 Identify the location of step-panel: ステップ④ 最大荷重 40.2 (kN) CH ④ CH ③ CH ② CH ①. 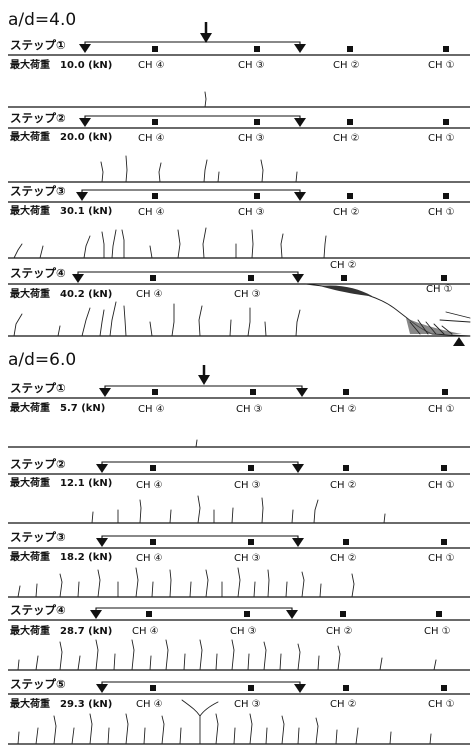
(239, 303).